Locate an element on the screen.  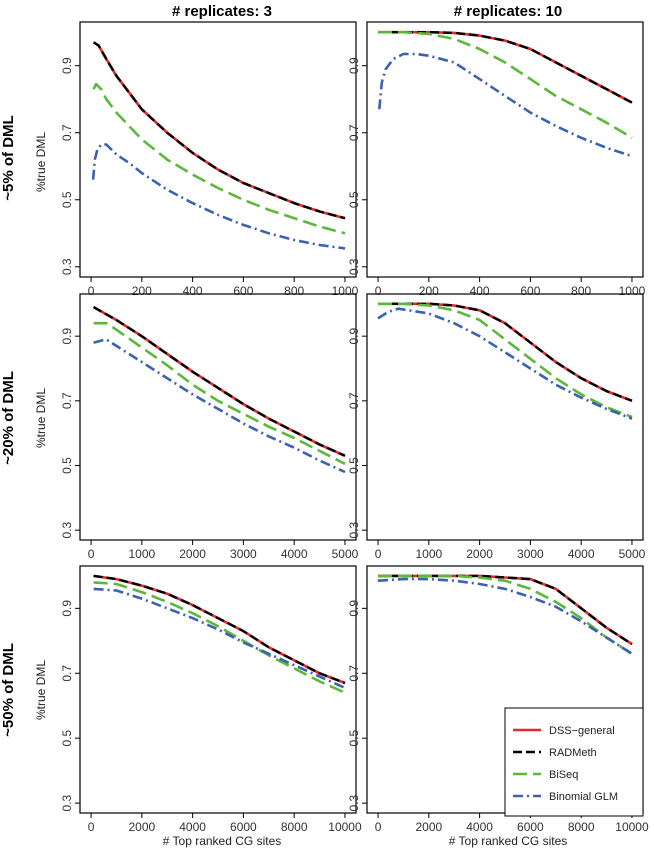
panel-r3-c1: 0 2000 4000 6000 8000 10000 0.3 0.5 0.7 0.9 is located at coordinates (211, 699).